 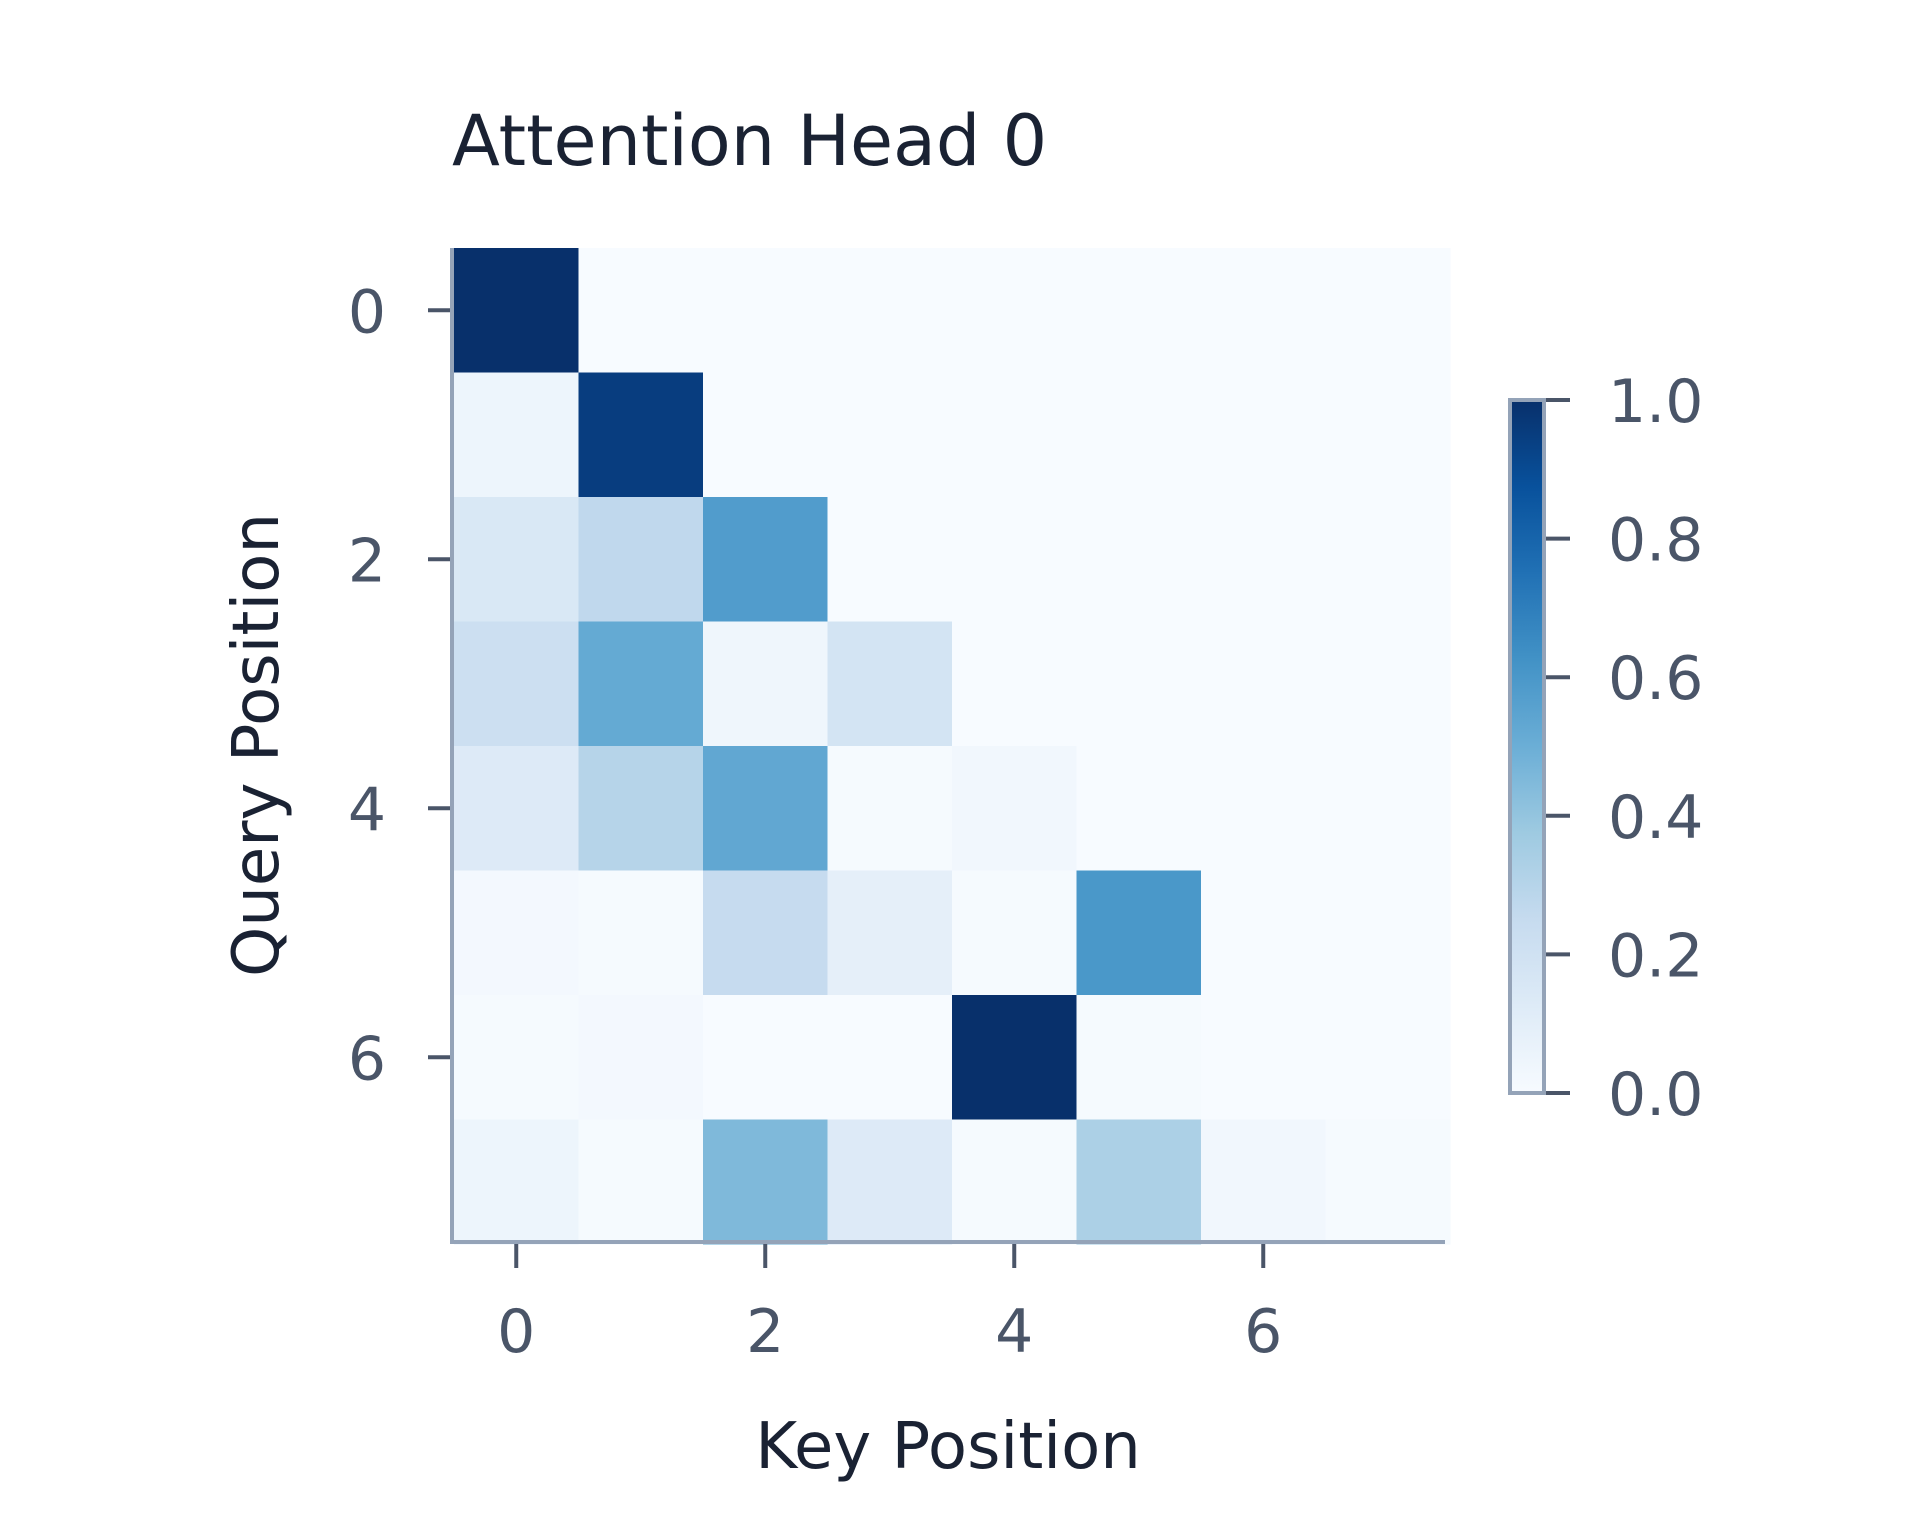 I want to click on y-tick-label: 2, so click(x=367, y=561).